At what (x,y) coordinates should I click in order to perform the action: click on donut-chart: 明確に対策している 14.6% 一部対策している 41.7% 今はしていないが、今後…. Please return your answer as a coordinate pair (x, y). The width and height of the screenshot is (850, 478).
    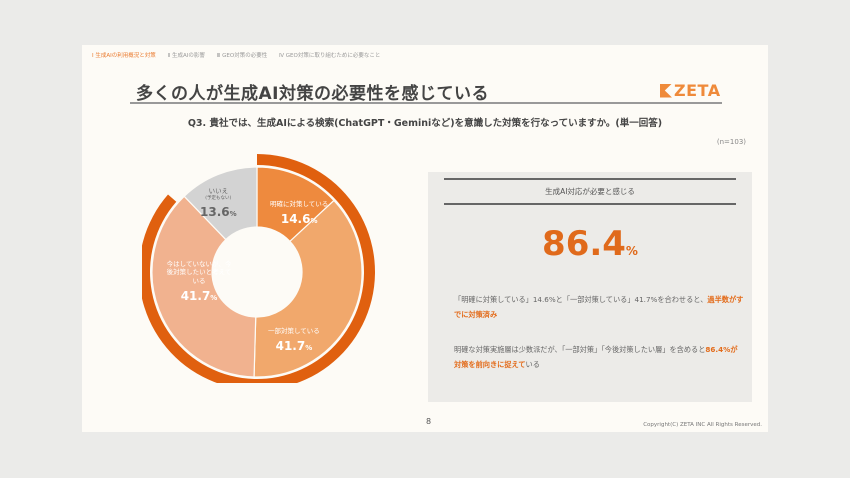
    Looking at the image, I should click on (260, 266).